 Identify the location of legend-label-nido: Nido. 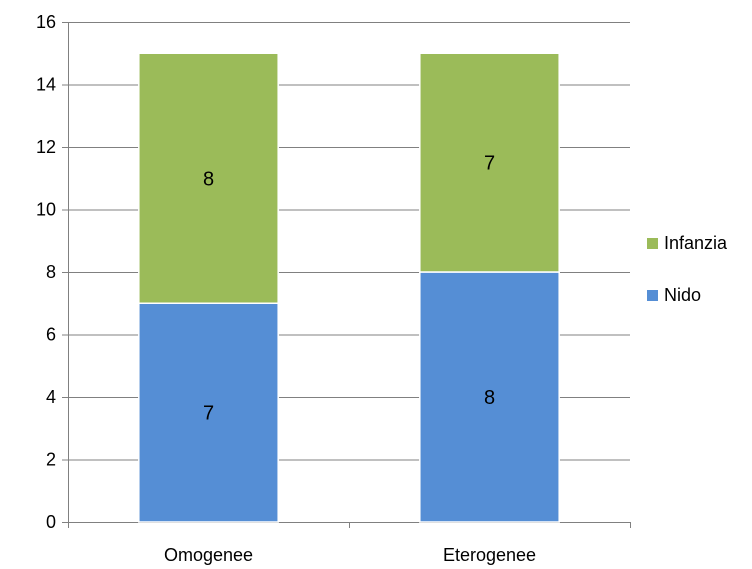
(682, 295).